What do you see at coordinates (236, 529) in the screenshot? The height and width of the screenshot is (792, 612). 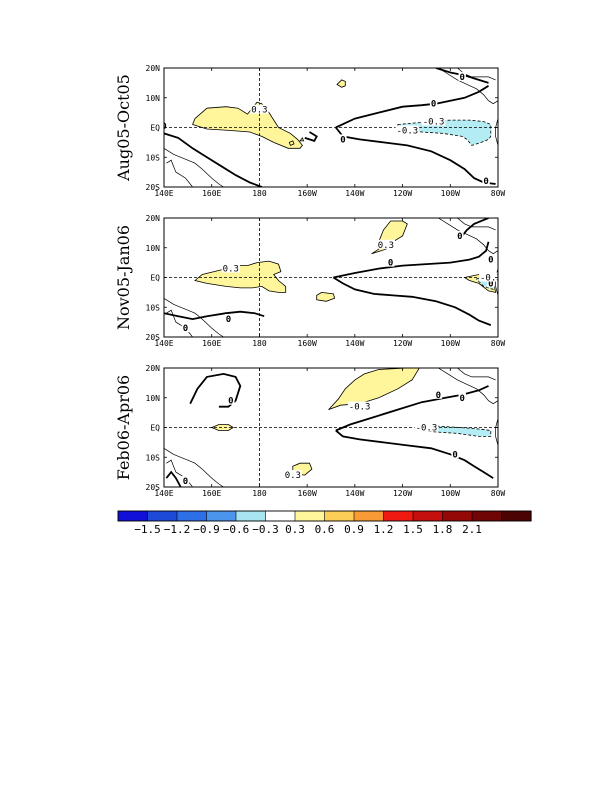 I see `colorbar-tick-label: −0.6` at bounding box center [236, 529].